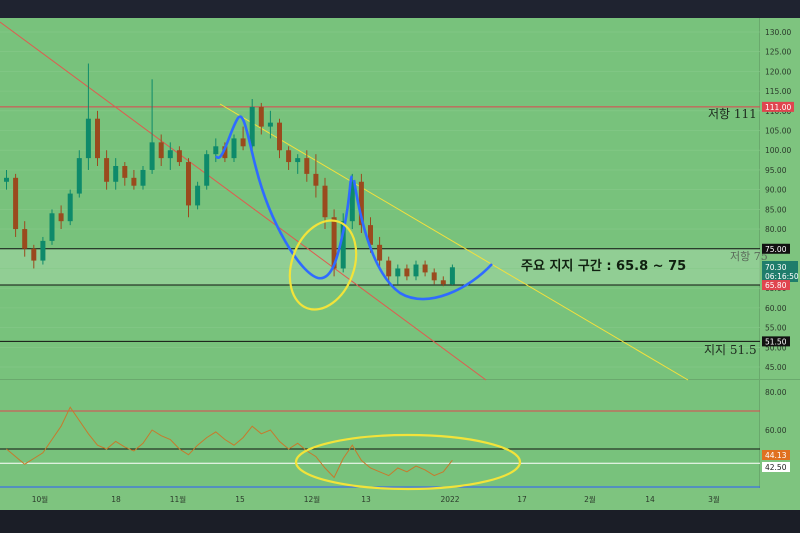  What do you see at coordinates (178, 499) in the screenshot?
I see `time-tick-label: 11월` at bounding box center [178, 499].